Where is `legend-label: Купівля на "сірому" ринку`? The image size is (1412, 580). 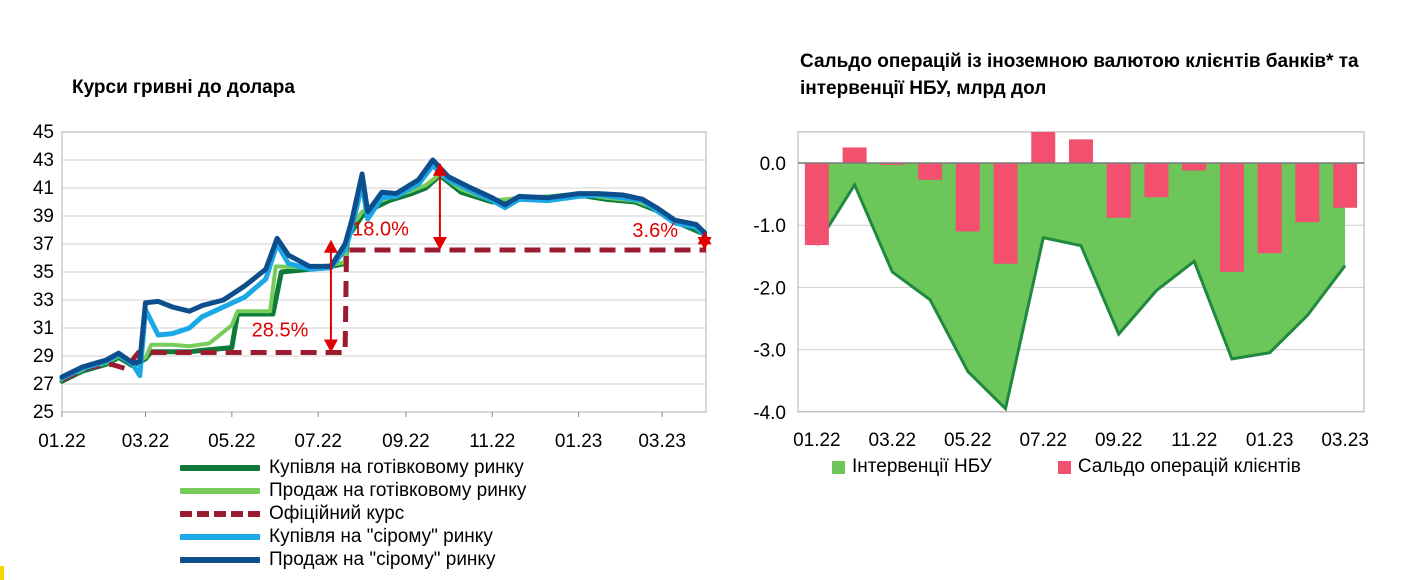 legend-label: Купівля на "сірому" ринку is located at coordinates (381, 536).